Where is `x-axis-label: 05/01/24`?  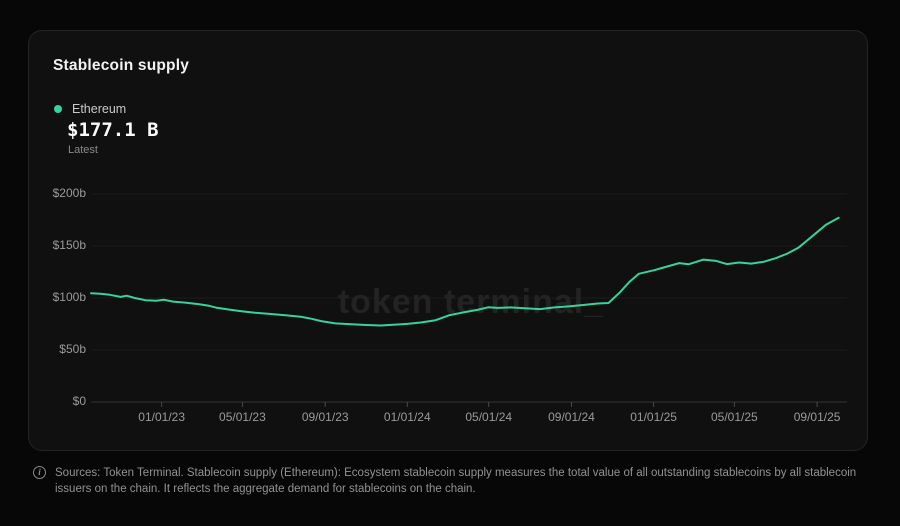
x-axis-label: 05/01/24 is located at coordinates (488, 417).